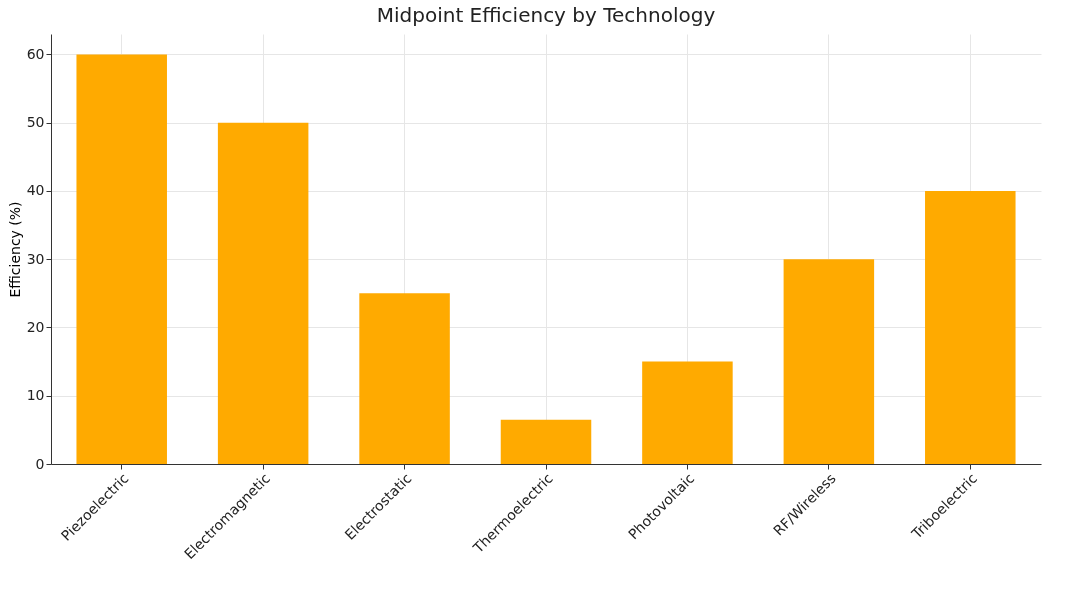  What do you see at coordinates (546, 15) in the screenshot?
I see `chart-title: Midpoint Efficiency by Technology` at bounding box center [546, 15].